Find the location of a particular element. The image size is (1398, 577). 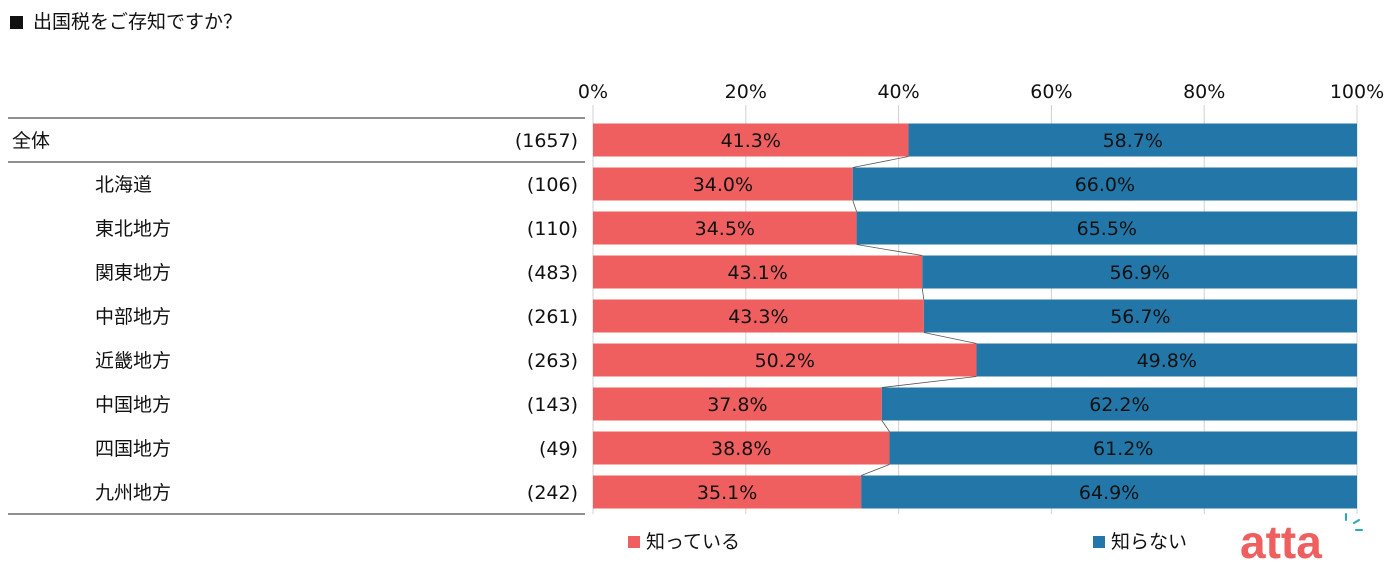

category-label: 東北地方 is located at coordinates (133, 229).